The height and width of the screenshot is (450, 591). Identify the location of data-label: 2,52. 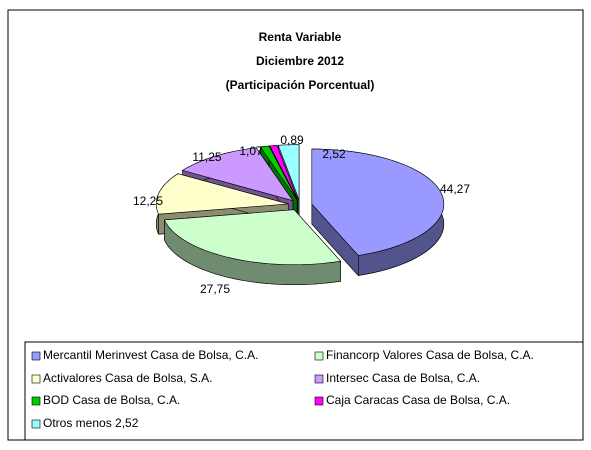
(334, 154).